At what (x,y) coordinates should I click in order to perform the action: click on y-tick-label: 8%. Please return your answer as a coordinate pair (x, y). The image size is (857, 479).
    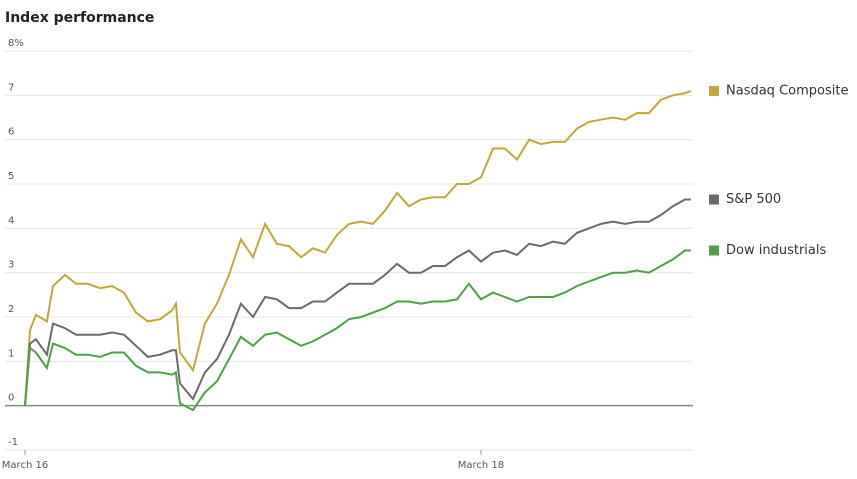
    Looking at the image, I should click on (16, 43).